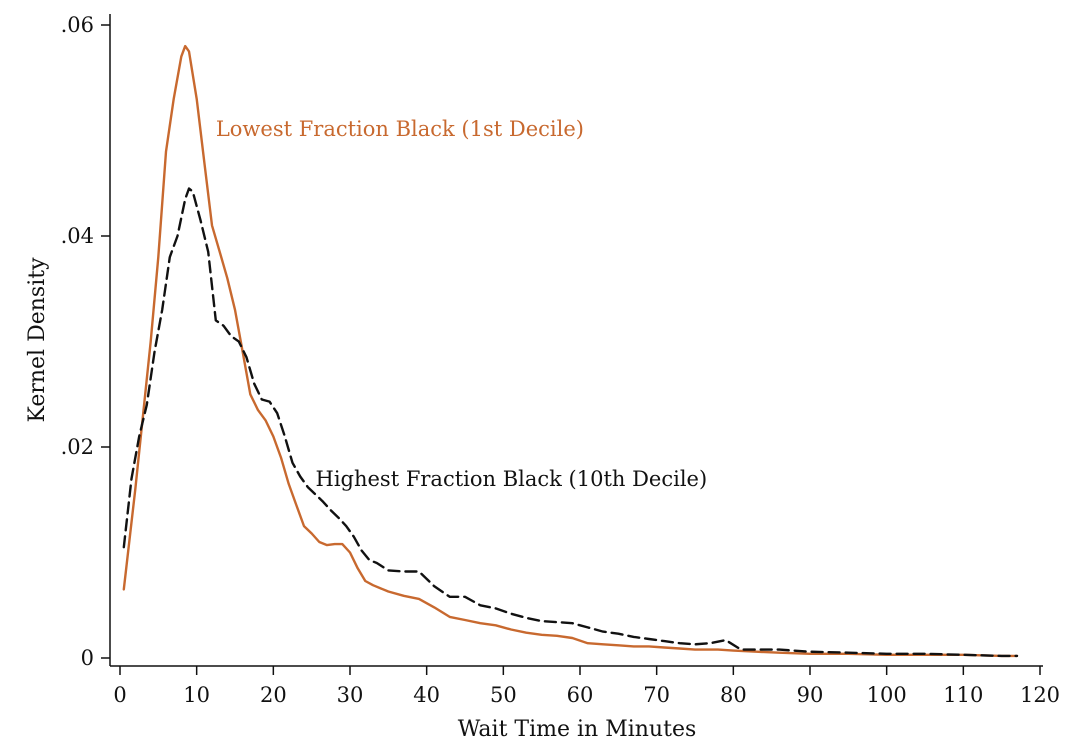 This screenshot has width=1067, height=753. I want to click on x-tick-label: 80, so click(733, 695).